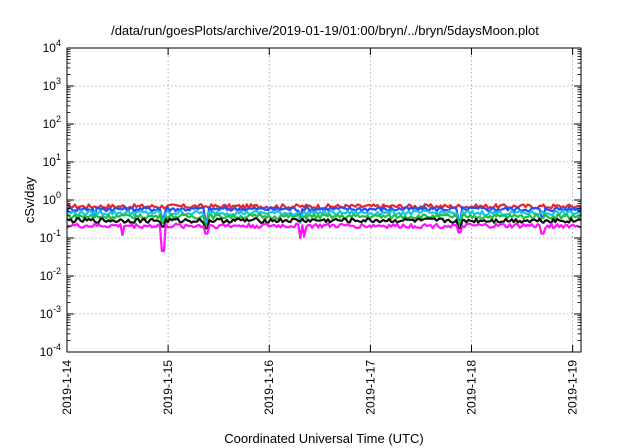  I want to click on y-tick-label: 10⁻¹, so click(50, 236).